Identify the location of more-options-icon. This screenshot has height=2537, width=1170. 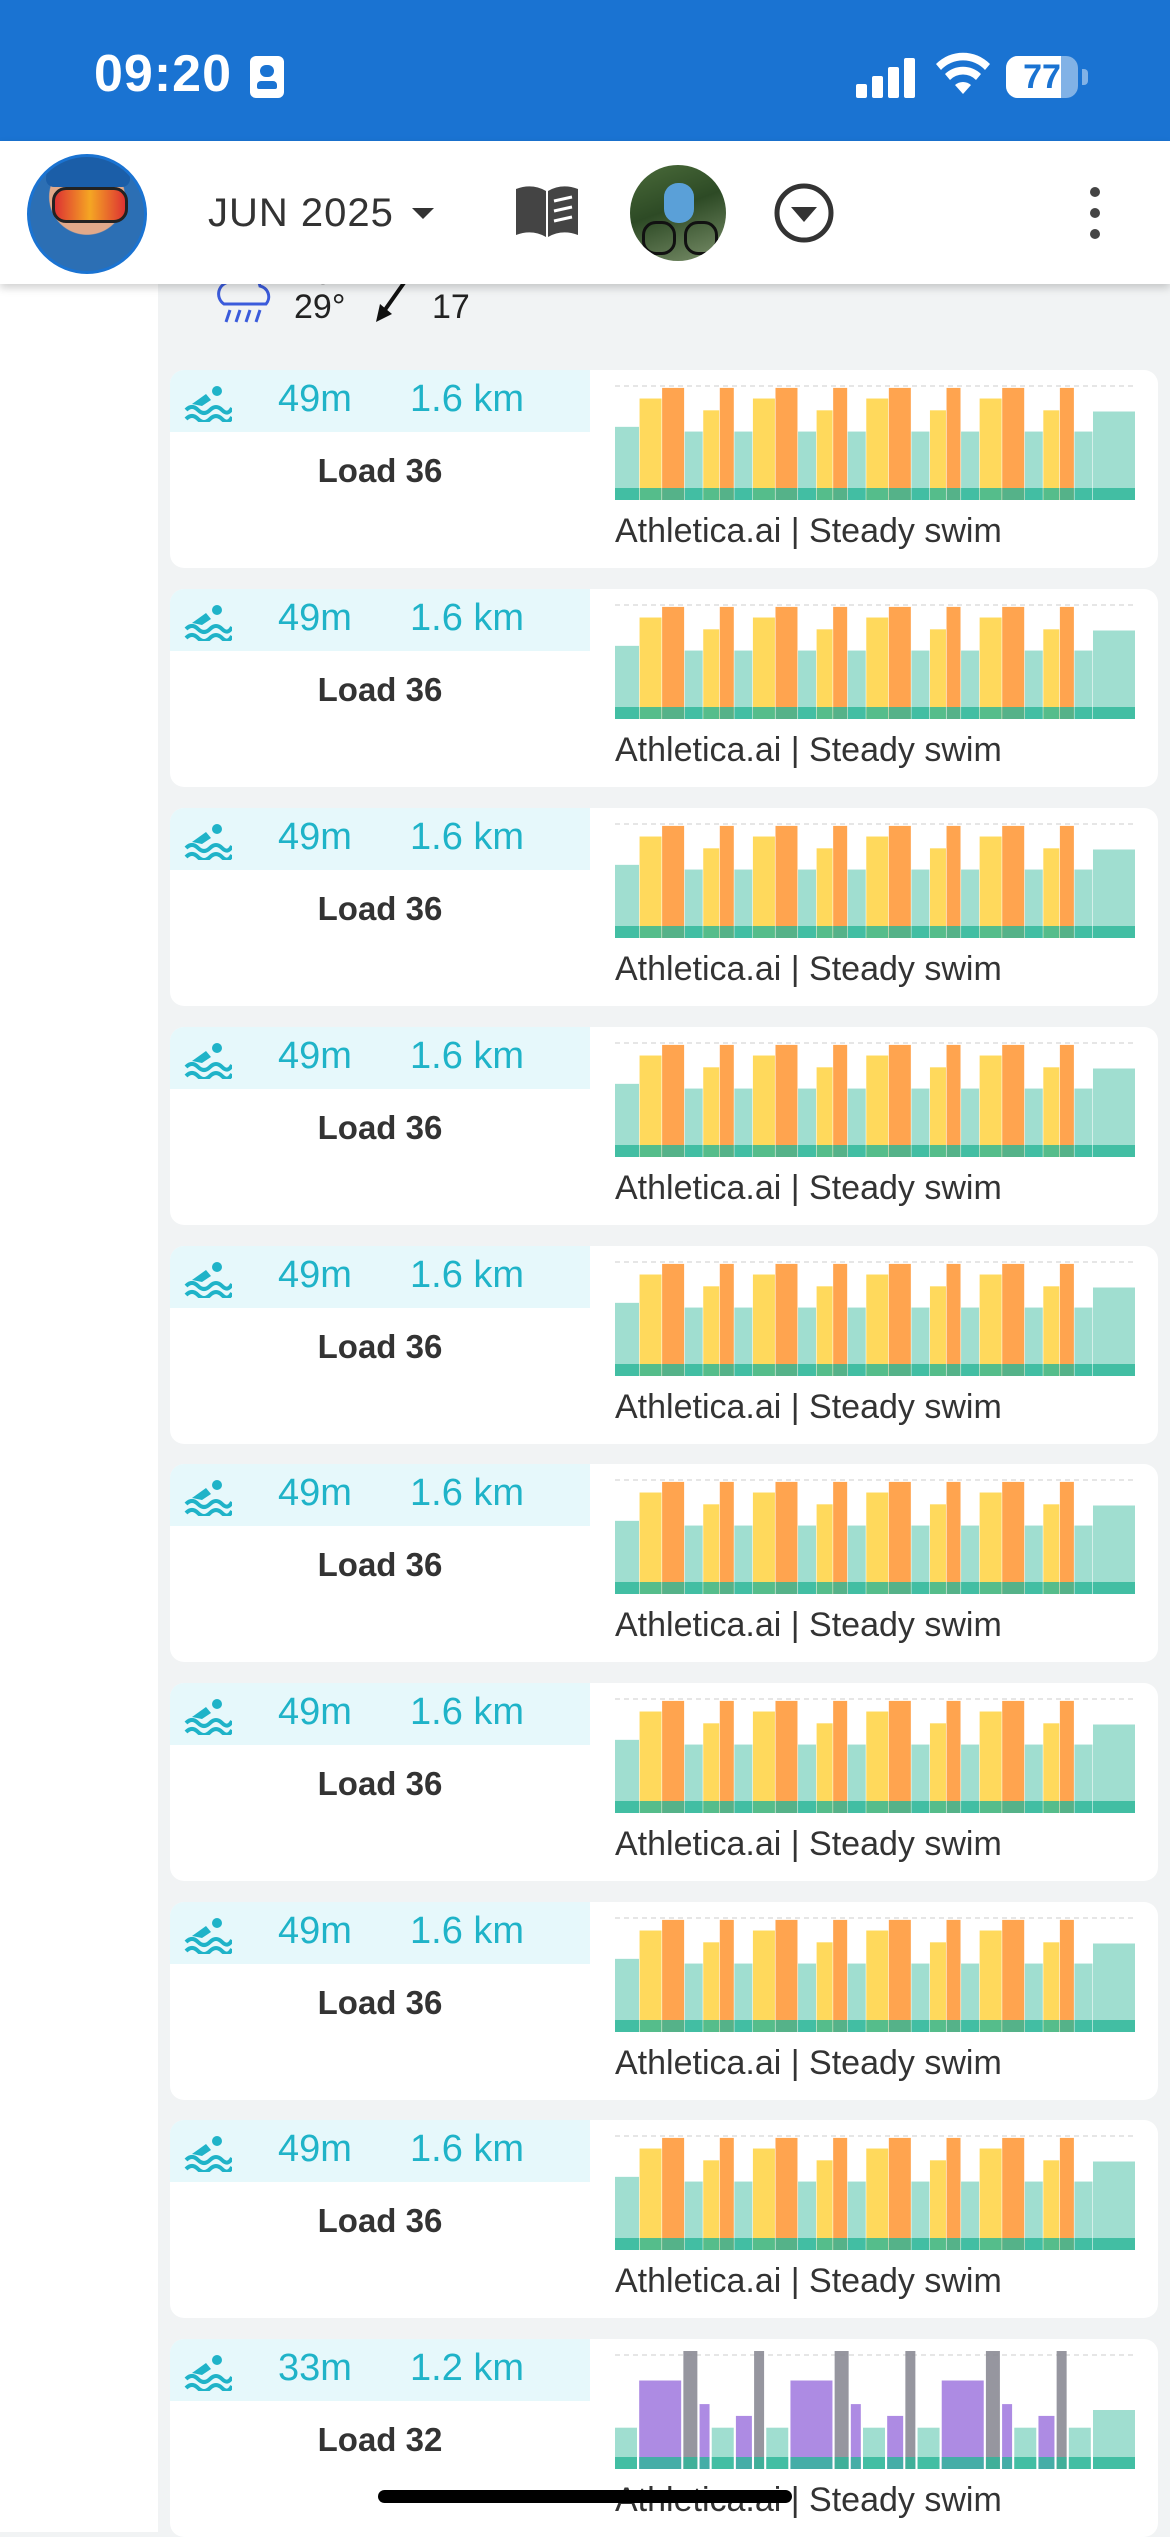
(1095, 213).